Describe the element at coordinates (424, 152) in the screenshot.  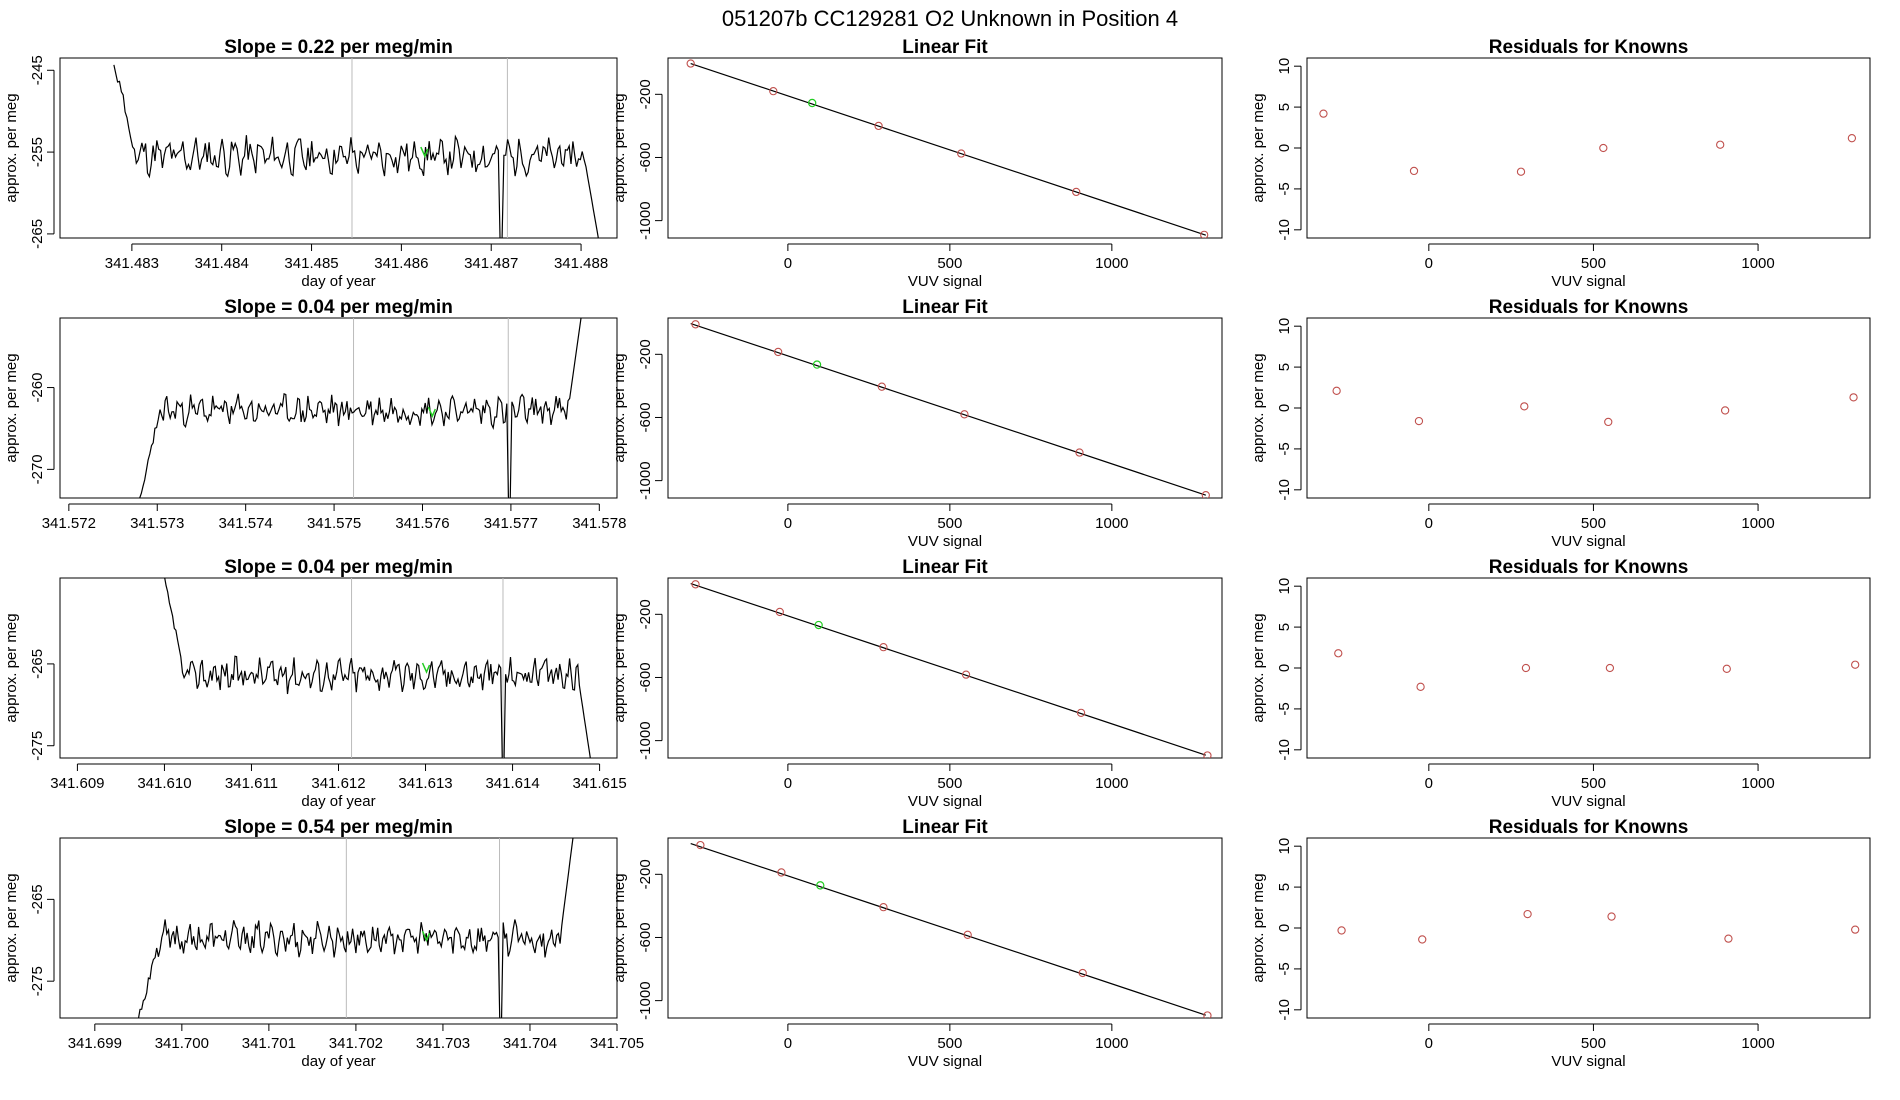
I see `unknown-sample-marker` at that location.